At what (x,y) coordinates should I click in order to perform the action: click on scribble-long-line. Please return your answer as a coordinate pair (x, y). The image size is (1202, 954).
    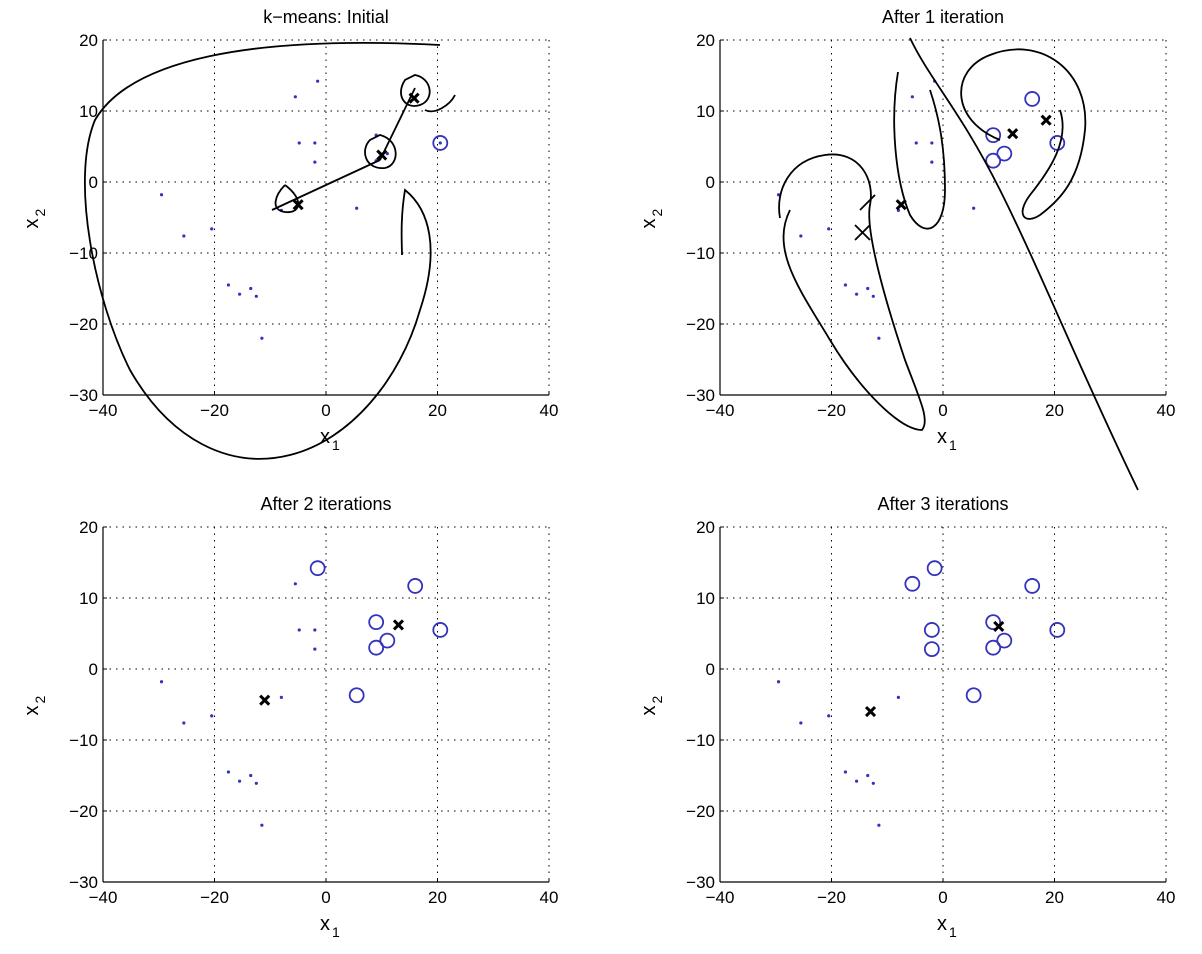
    Looking at the image, I should click on (1024, 264).